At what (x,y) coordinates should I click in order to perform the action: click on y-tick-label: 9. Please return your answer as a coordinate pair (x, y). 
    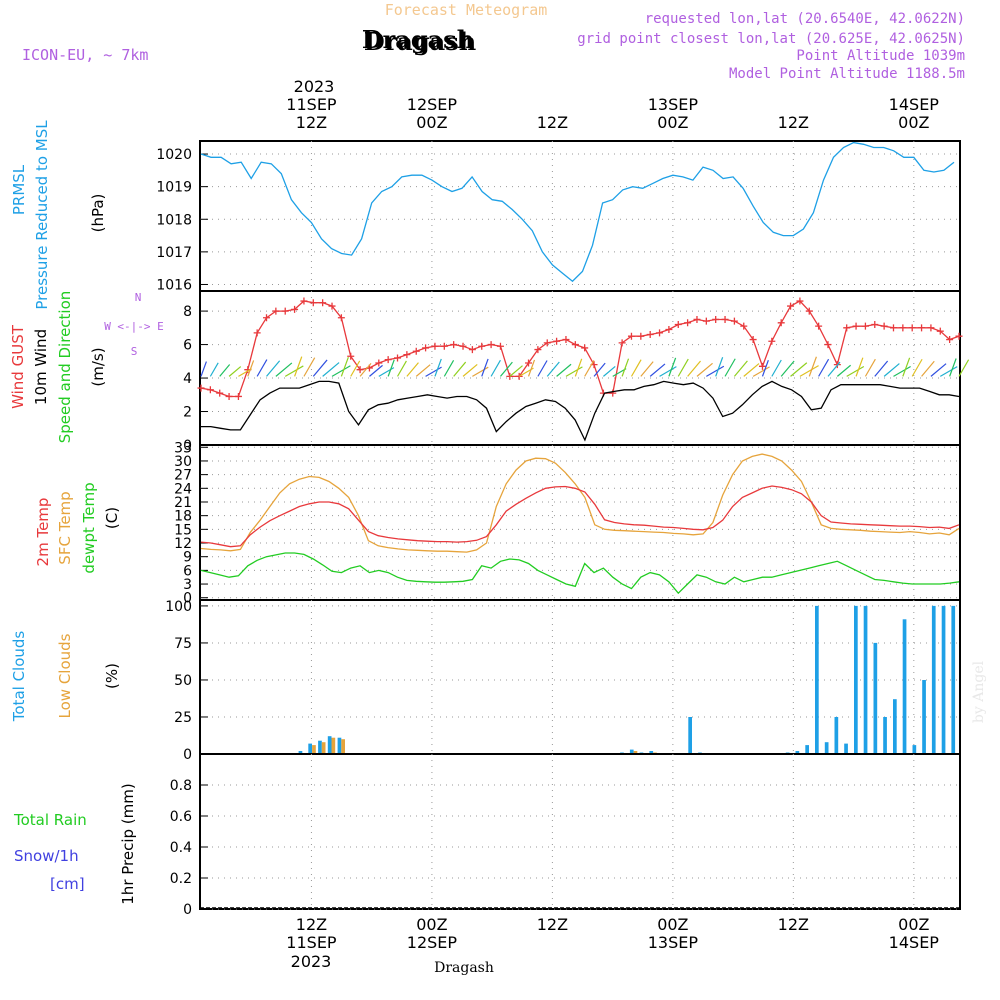
    Looking at the image, I should click on (187, 558).